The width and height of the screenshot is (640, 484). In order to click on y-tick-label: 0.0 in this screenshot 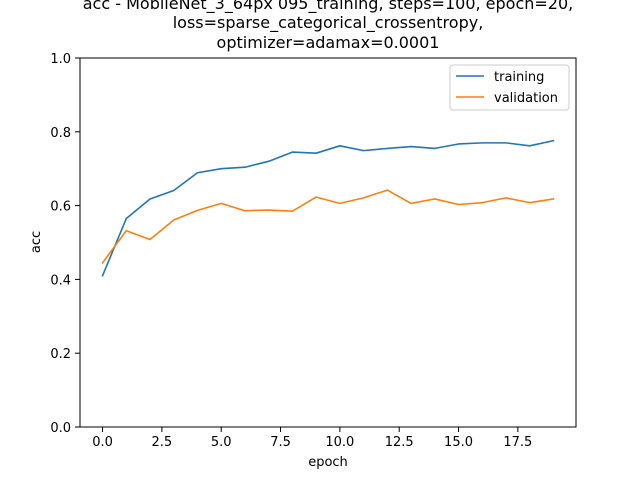, I will do `click(60, 428)`.